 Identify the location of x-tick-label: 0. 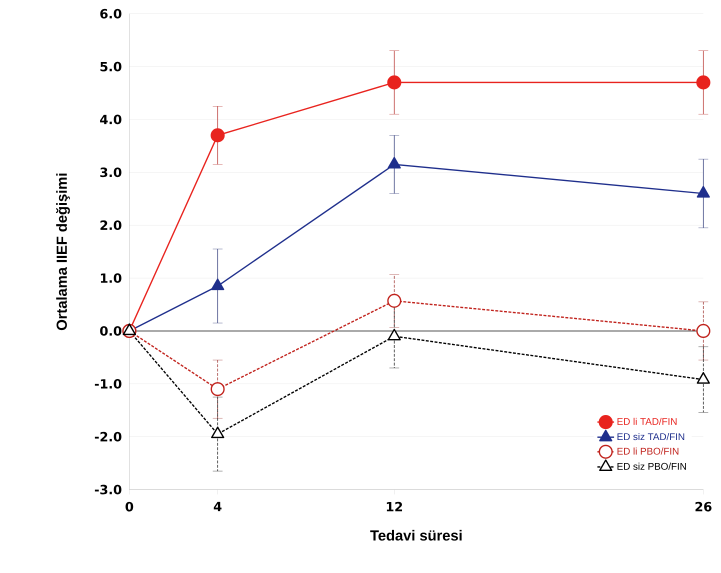
(130, 507).